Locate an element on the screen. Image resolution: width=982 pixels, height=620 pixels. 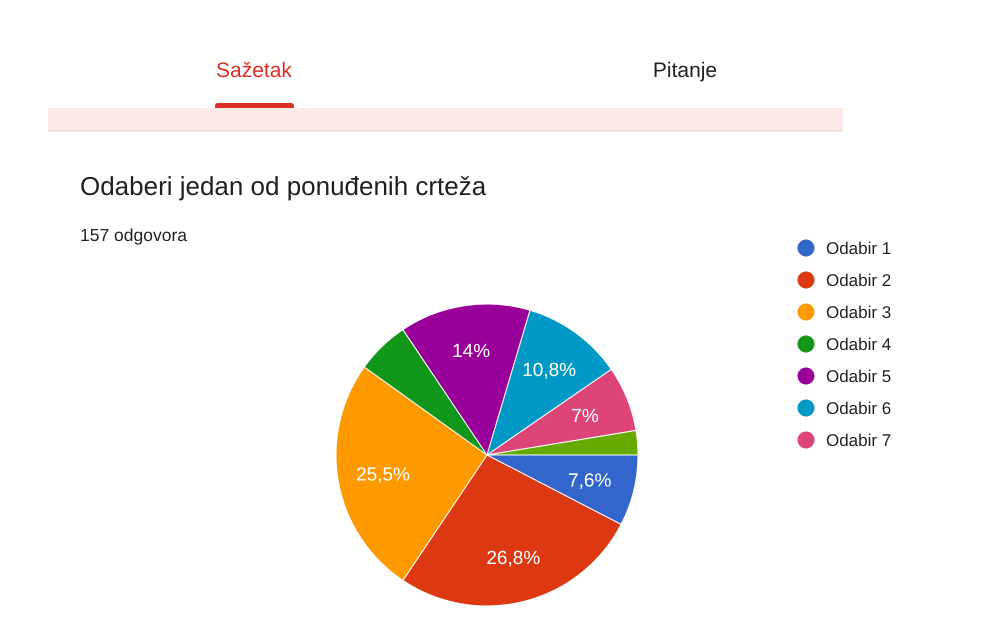
legend-label: Odabir 4 is located at coordinates (859, 344).